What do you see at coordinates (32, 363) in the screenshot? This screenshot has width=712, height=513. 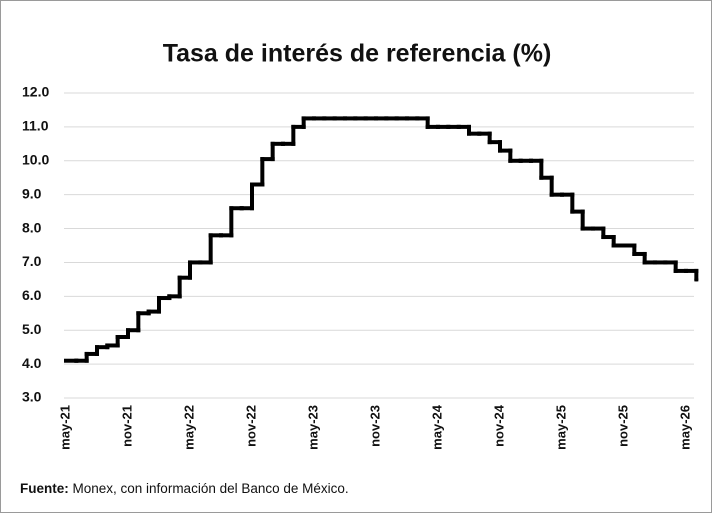 I see `y-tick-label: 4.0` at bounding box center [32, 363].